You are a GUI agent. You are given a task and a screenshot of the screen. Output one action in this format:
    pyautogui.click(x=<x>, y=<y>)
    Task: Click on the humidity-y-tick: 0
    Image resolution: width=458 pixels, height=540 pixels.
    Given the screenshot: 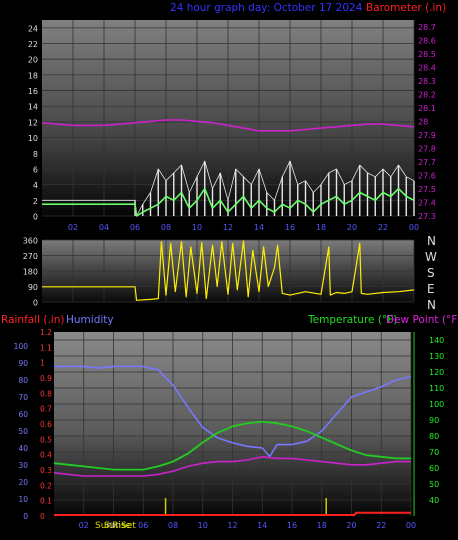 What is the action you would take?
    pyautogui.click(x=25, y=516)
    